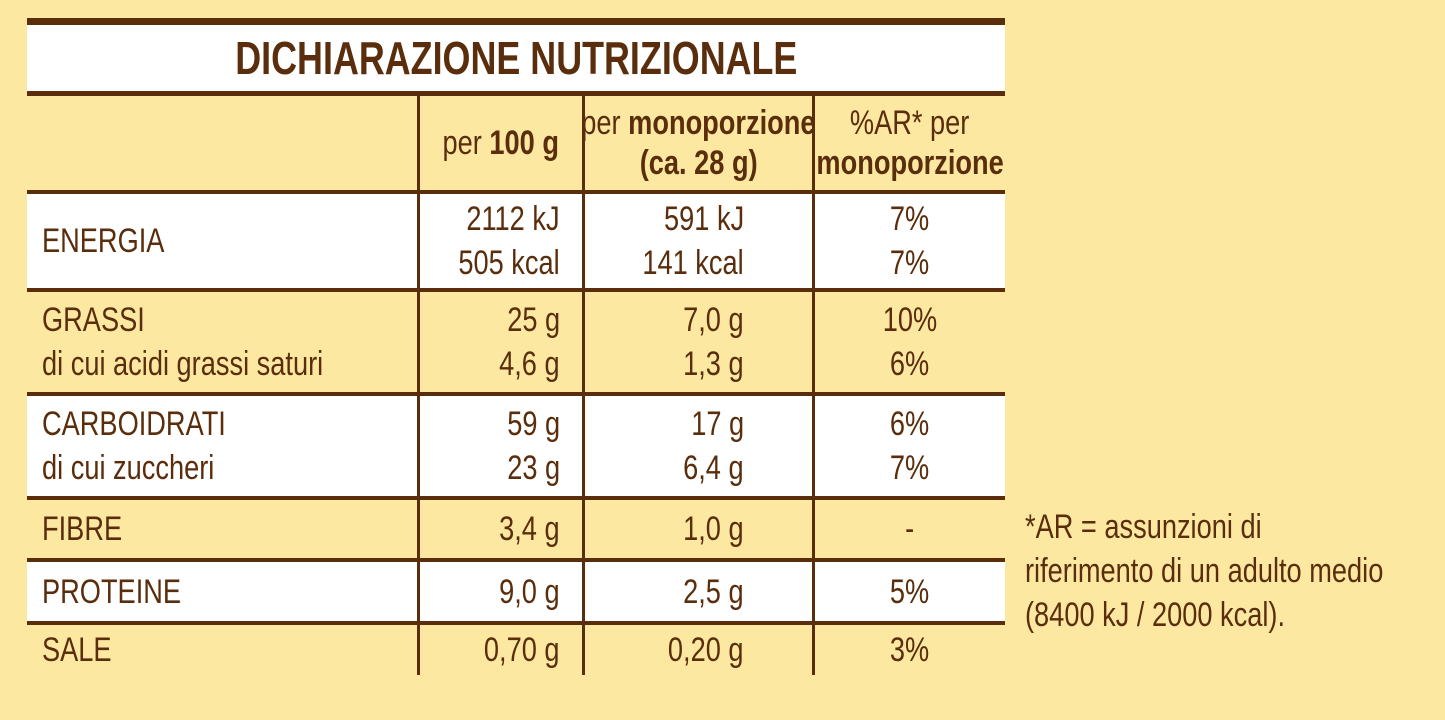 This screenshot has width=1445, height=720. Describe the element at coordinates (509, 263) in the screenshot. I see `value-per-100g: 505 kcal` at that location.